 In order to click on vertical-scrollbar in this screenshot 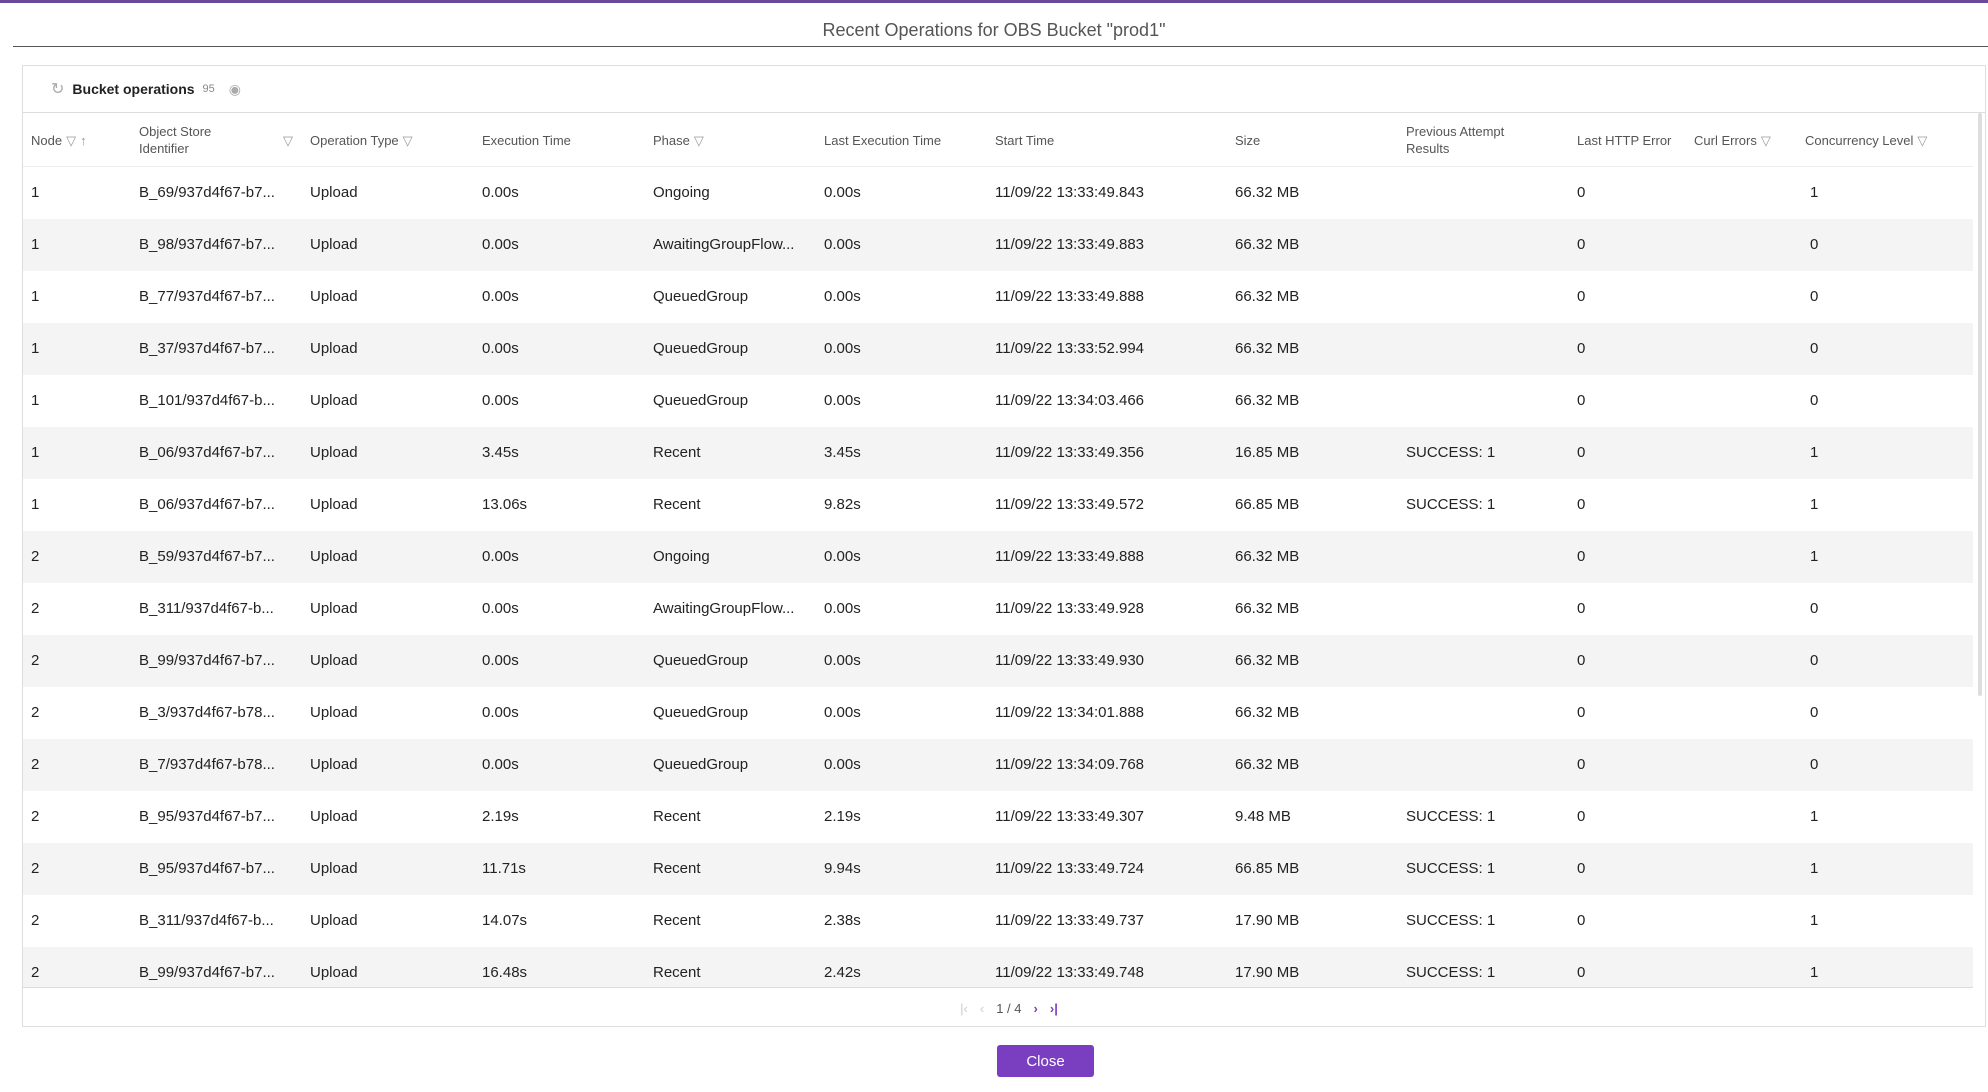, I will do `click(1980, 550)`.